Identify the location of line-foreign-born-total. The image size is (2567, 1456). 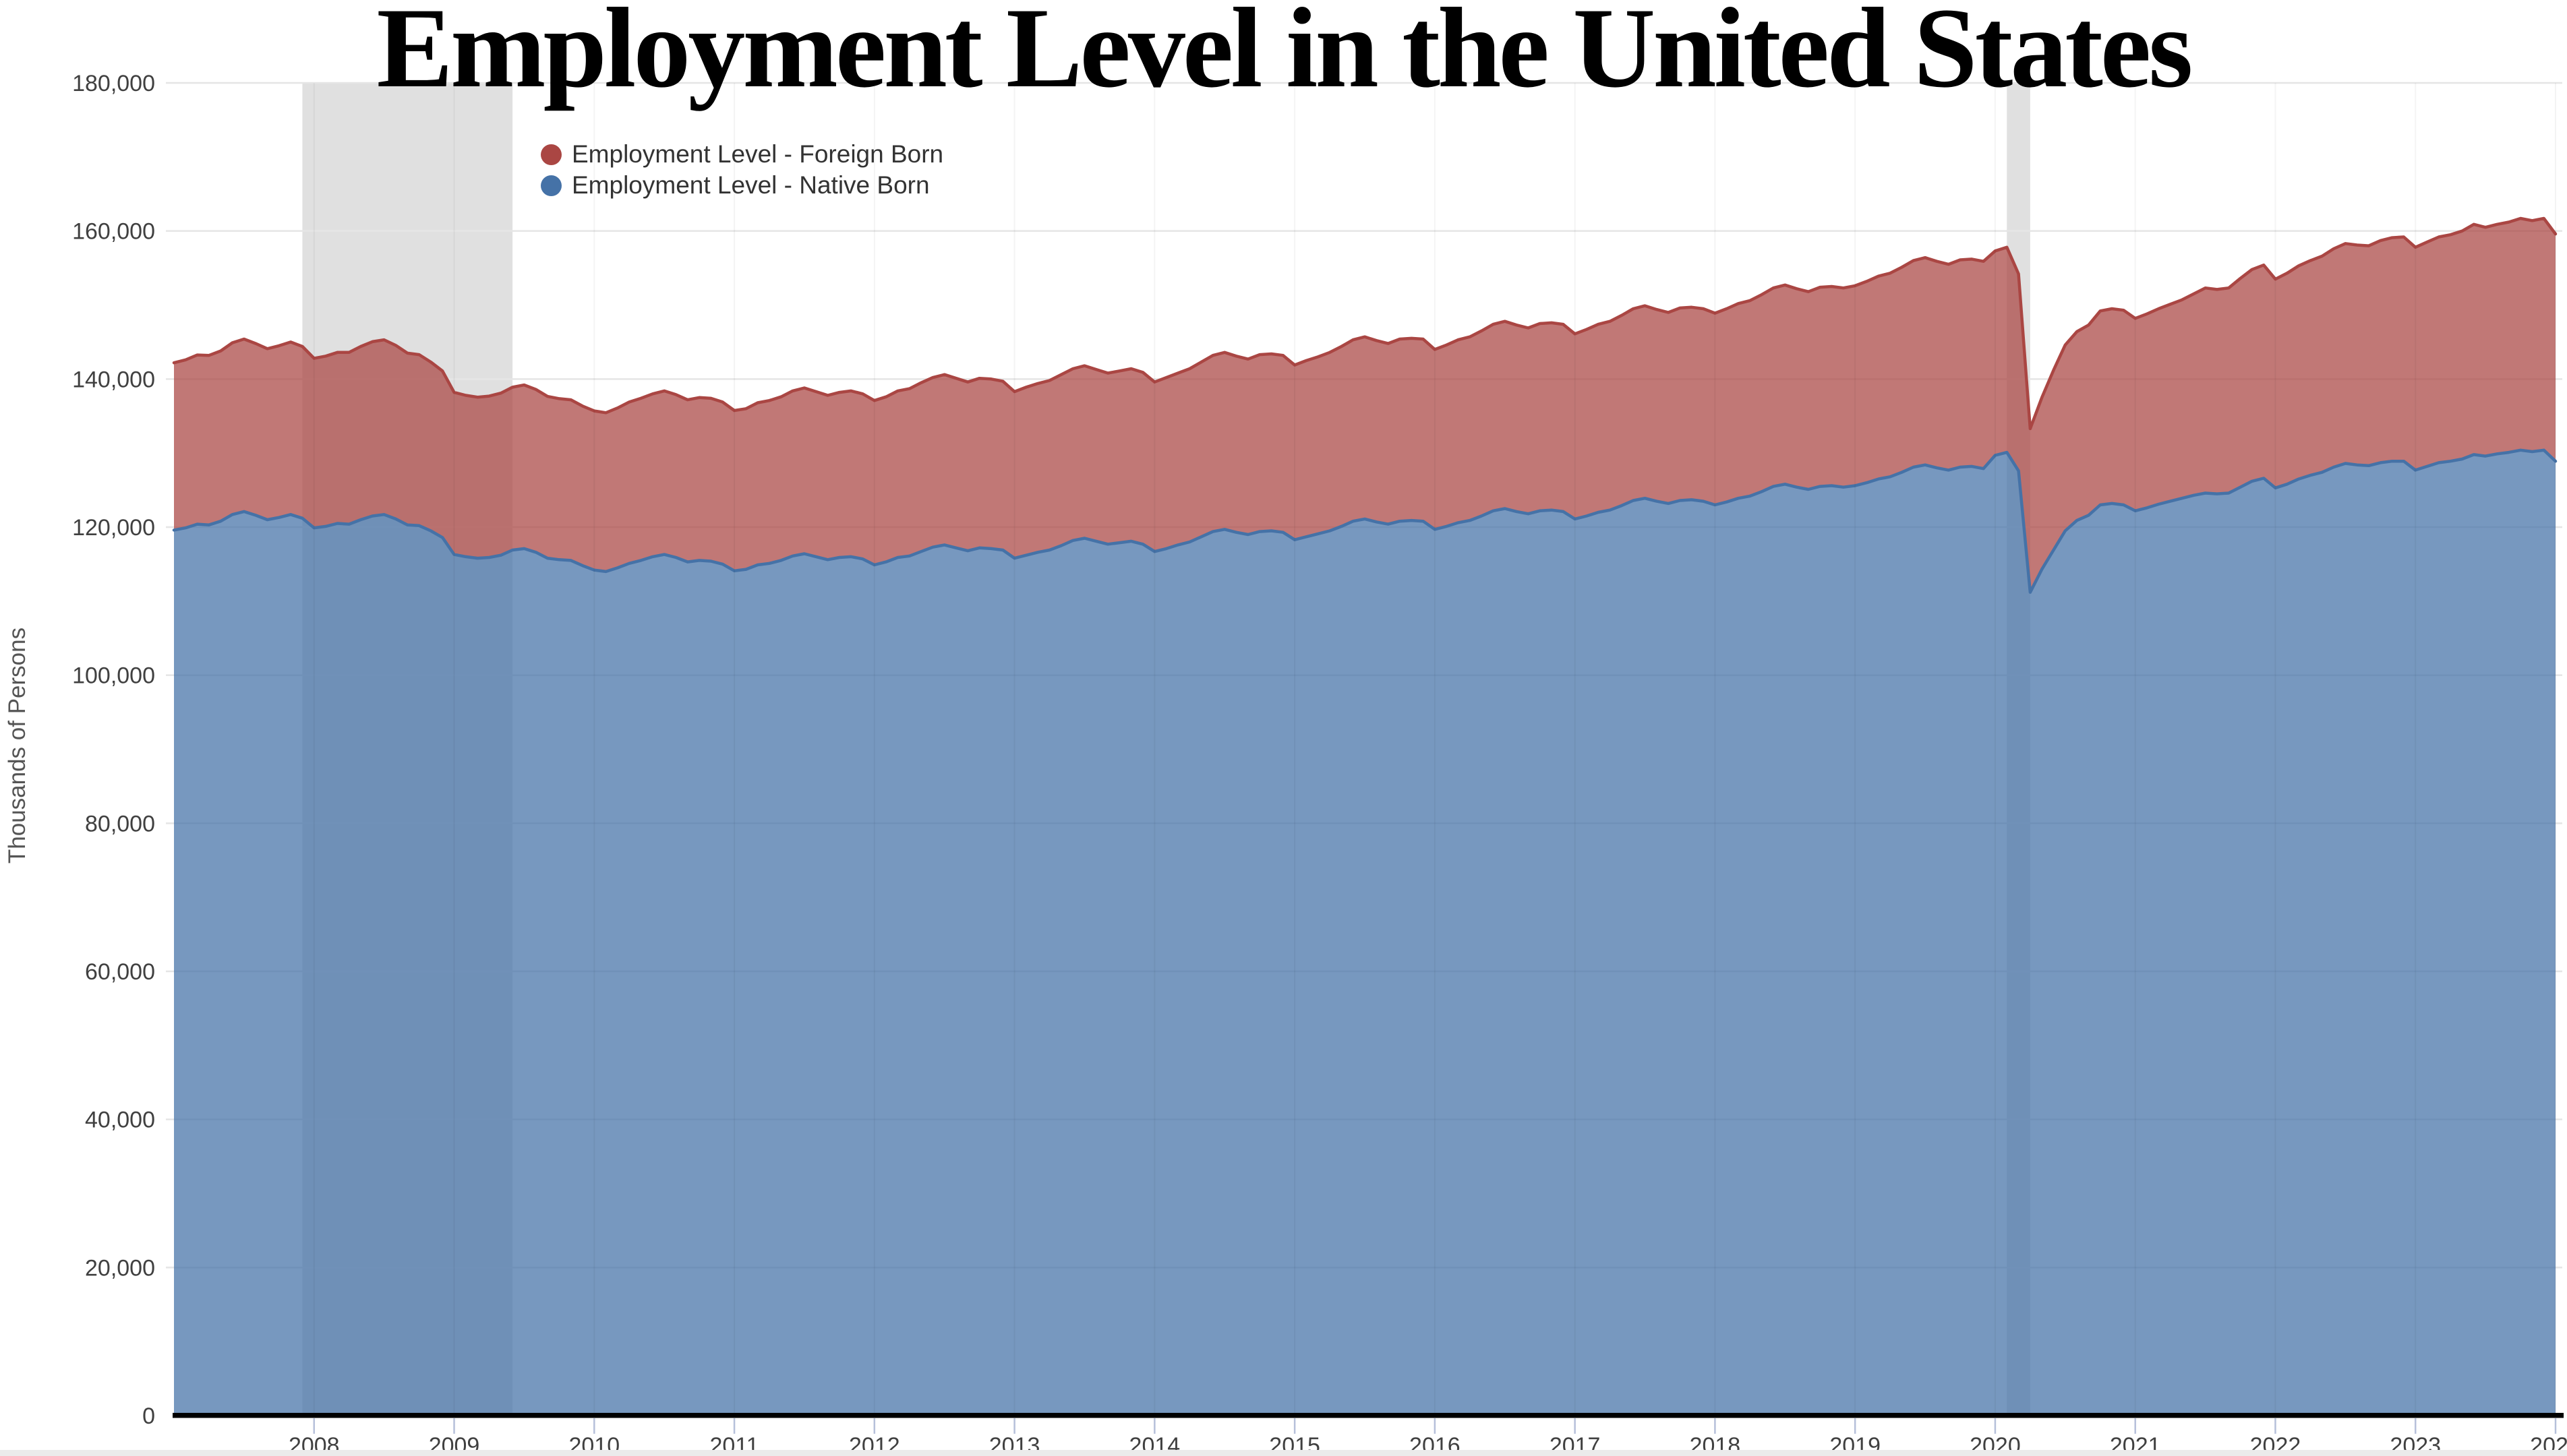
(1365, 323).